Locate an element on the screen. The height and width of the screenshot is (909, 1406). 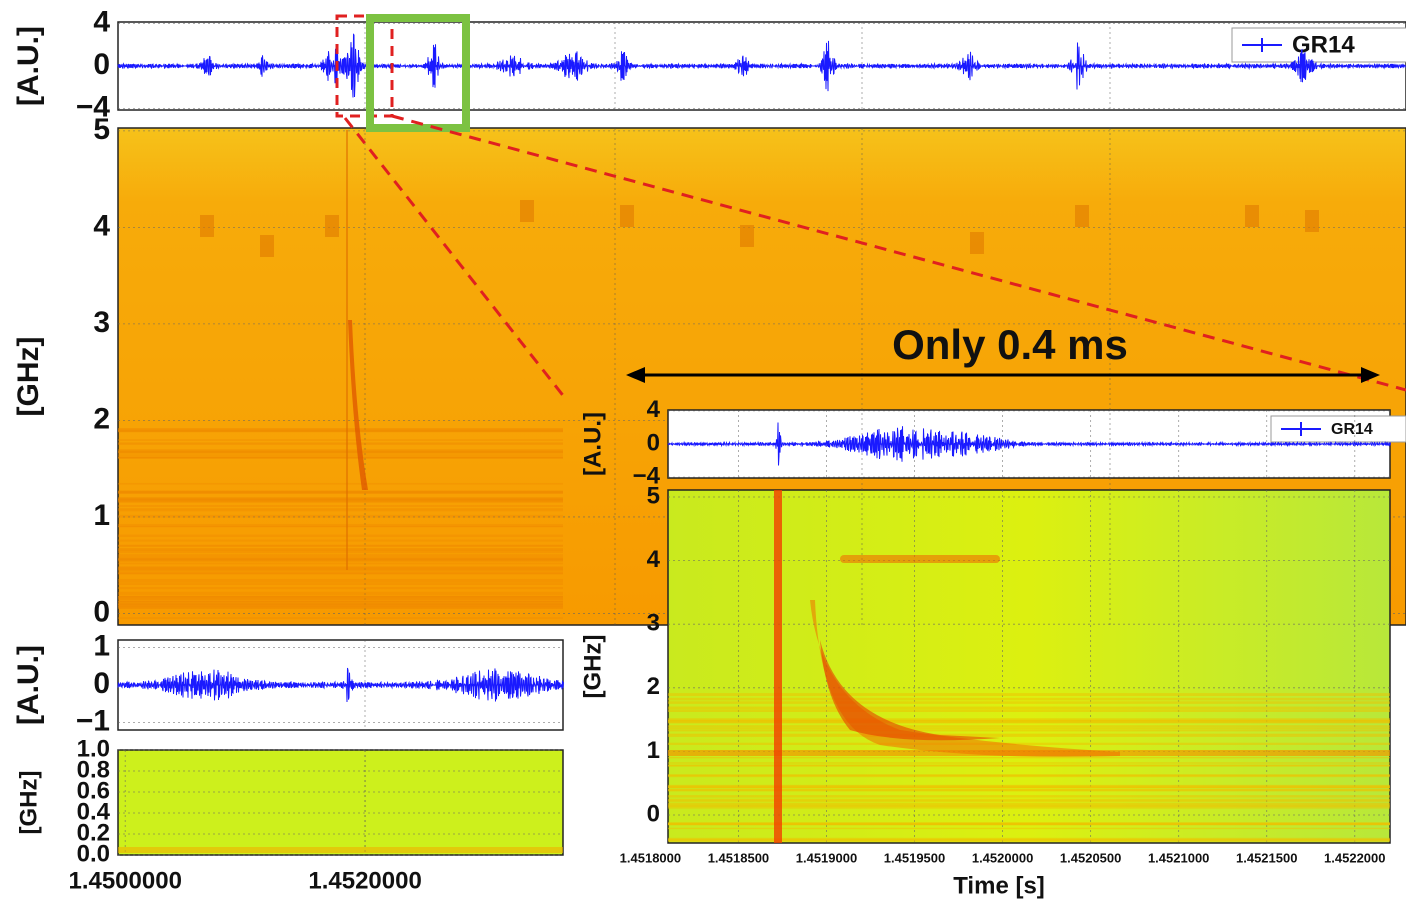
x-axis-label: Time [s] is located at coordinates (999, 885).